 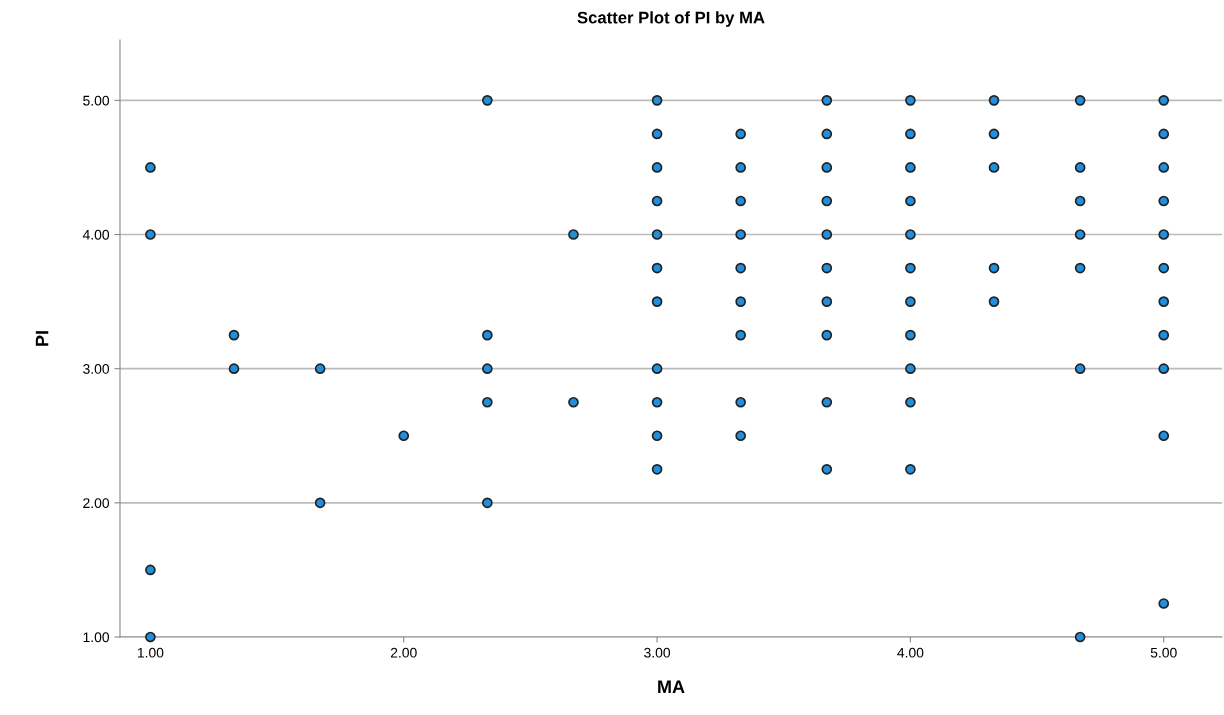 What do you see at coordinates (150, 652) in the screenshot?
I see `x-tick-label: 1.00` at bounding box center [150, 652].